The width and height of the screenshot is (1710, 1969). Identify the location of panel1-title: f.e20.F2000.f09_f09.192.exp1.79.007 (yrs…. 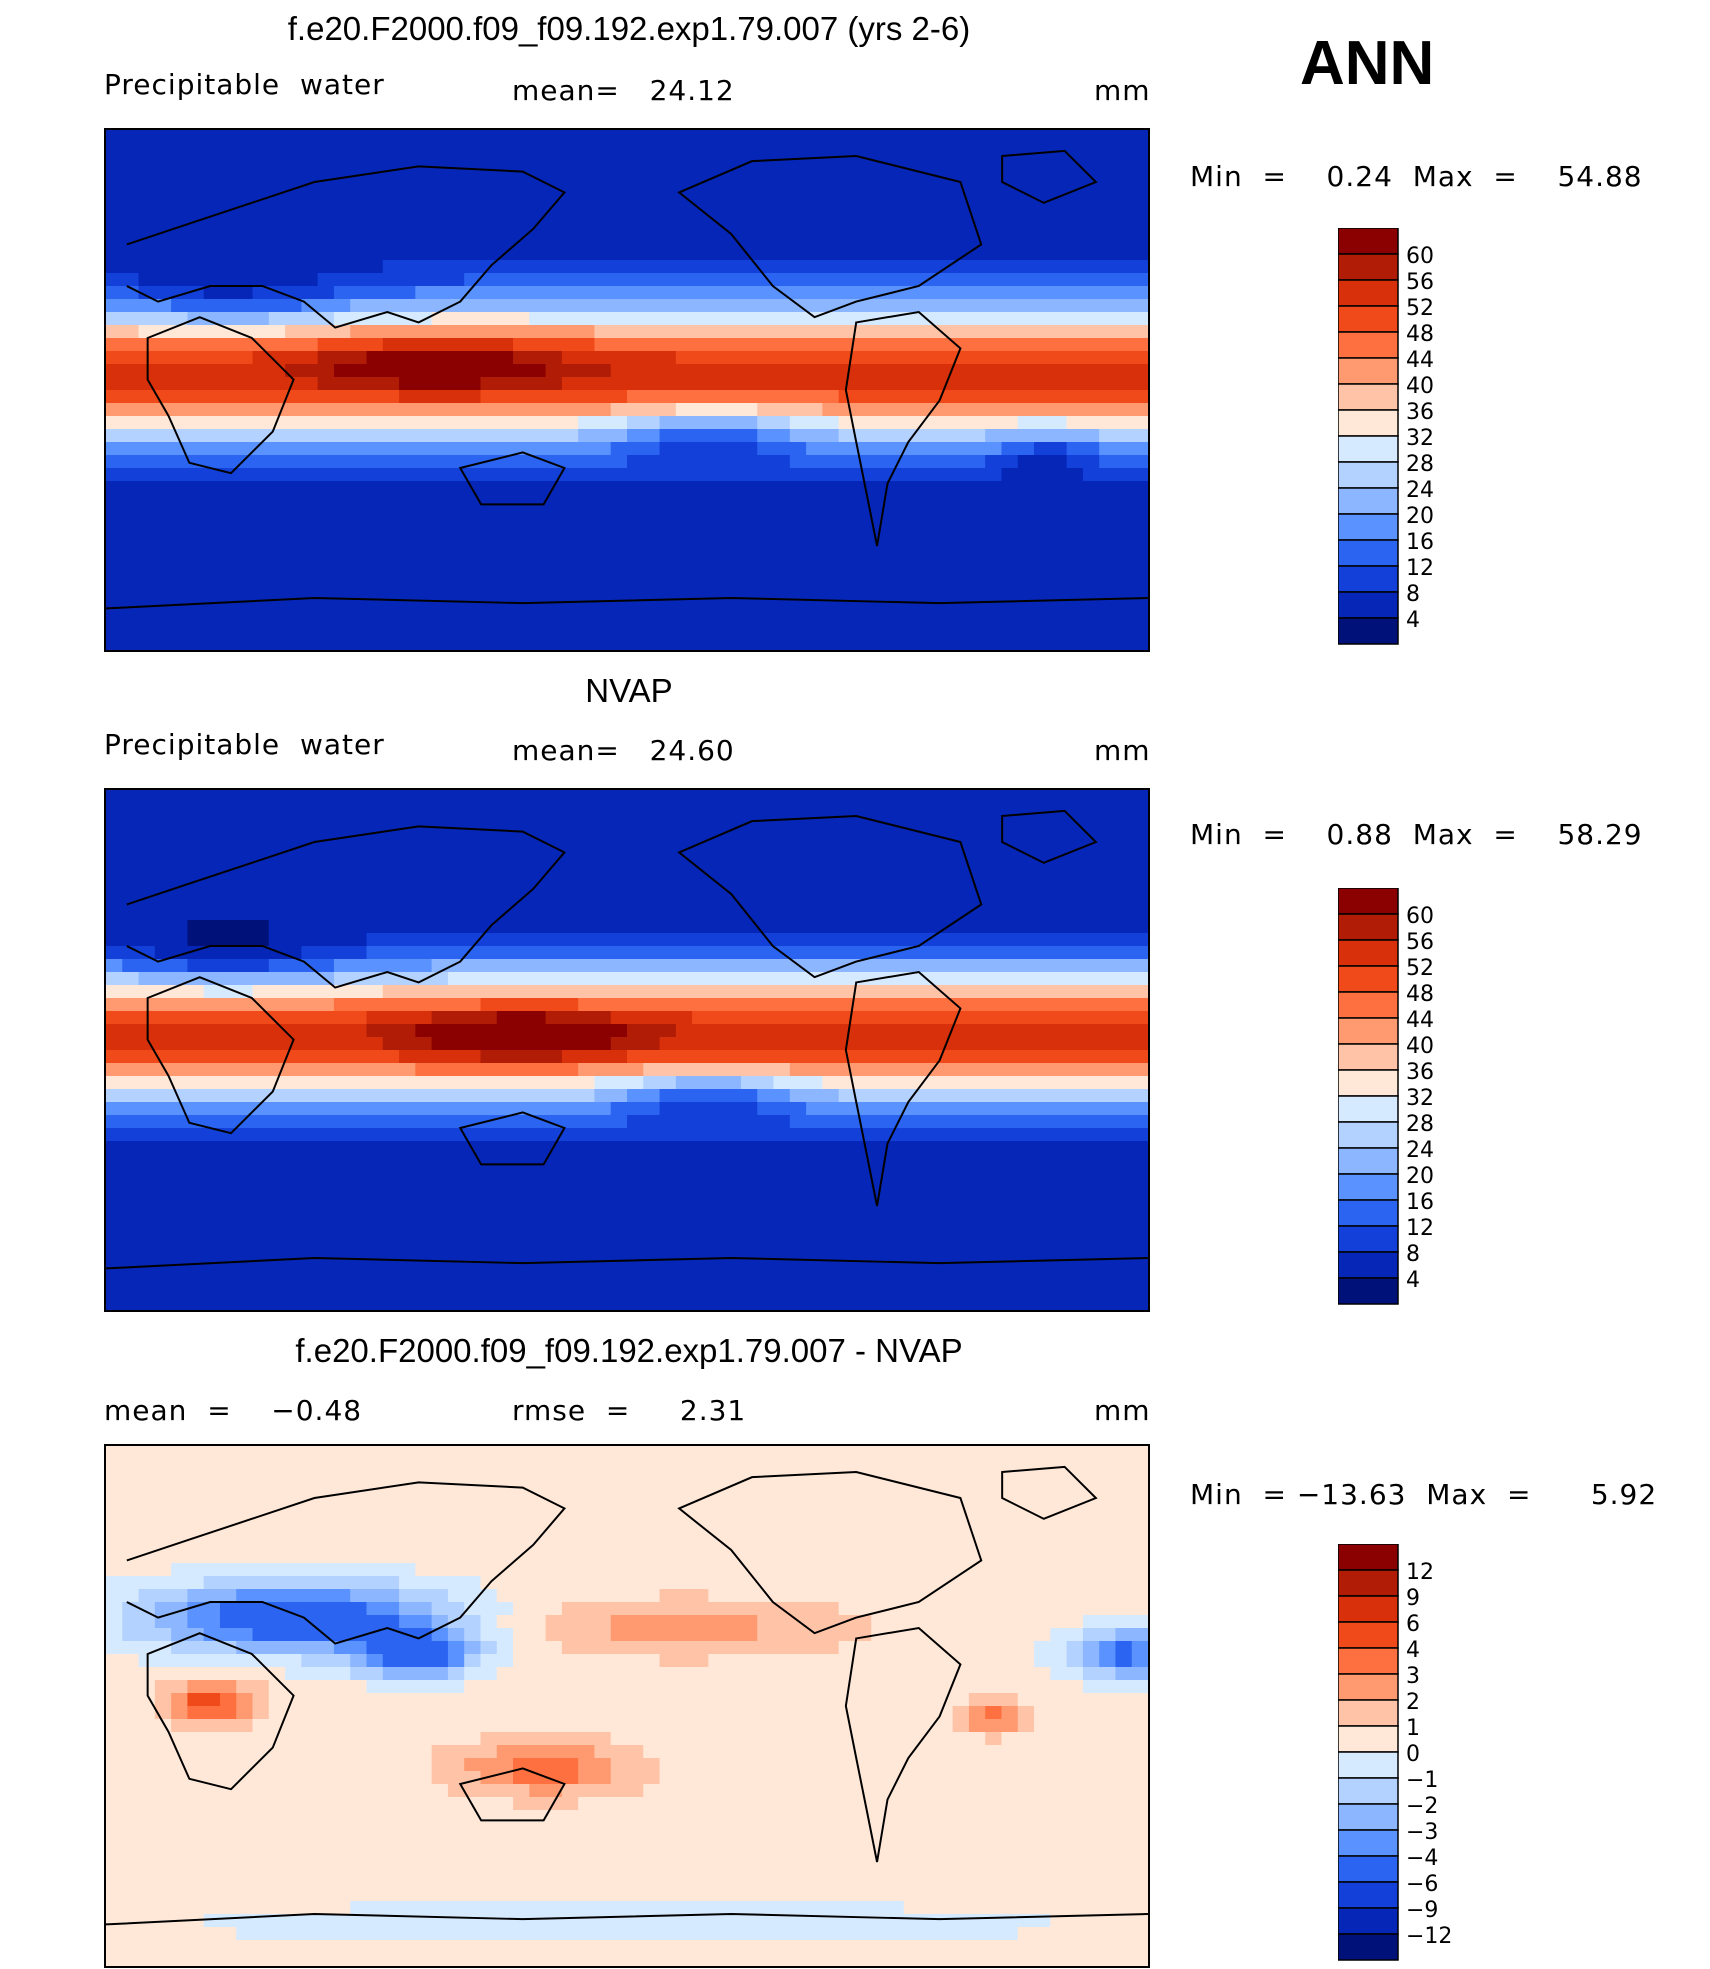
(629, 28).